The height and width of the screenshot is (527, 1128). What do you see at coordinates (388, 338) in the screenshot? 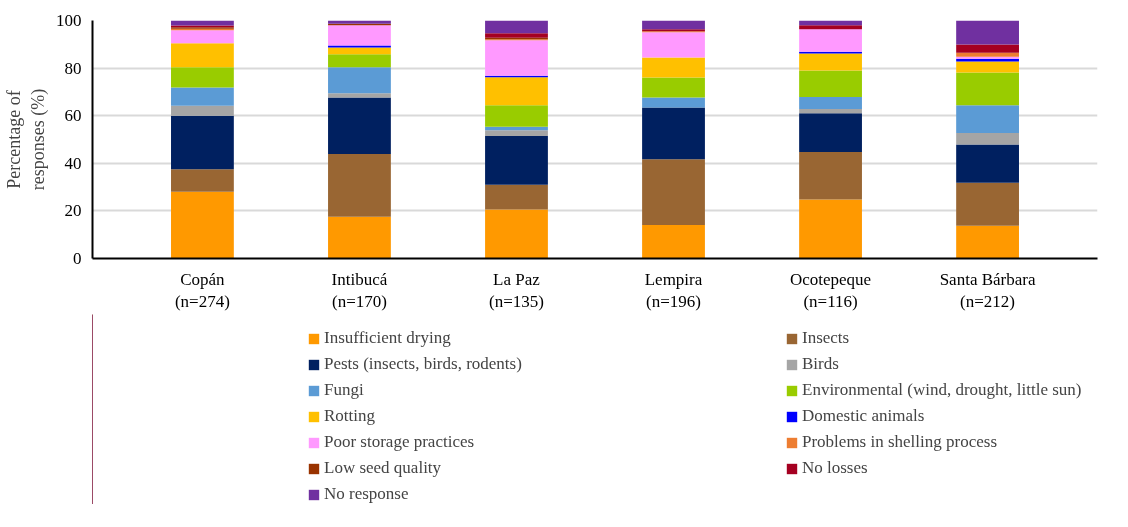
I see `legend-label: Insufficient drying` at bounding box center [388, 338].